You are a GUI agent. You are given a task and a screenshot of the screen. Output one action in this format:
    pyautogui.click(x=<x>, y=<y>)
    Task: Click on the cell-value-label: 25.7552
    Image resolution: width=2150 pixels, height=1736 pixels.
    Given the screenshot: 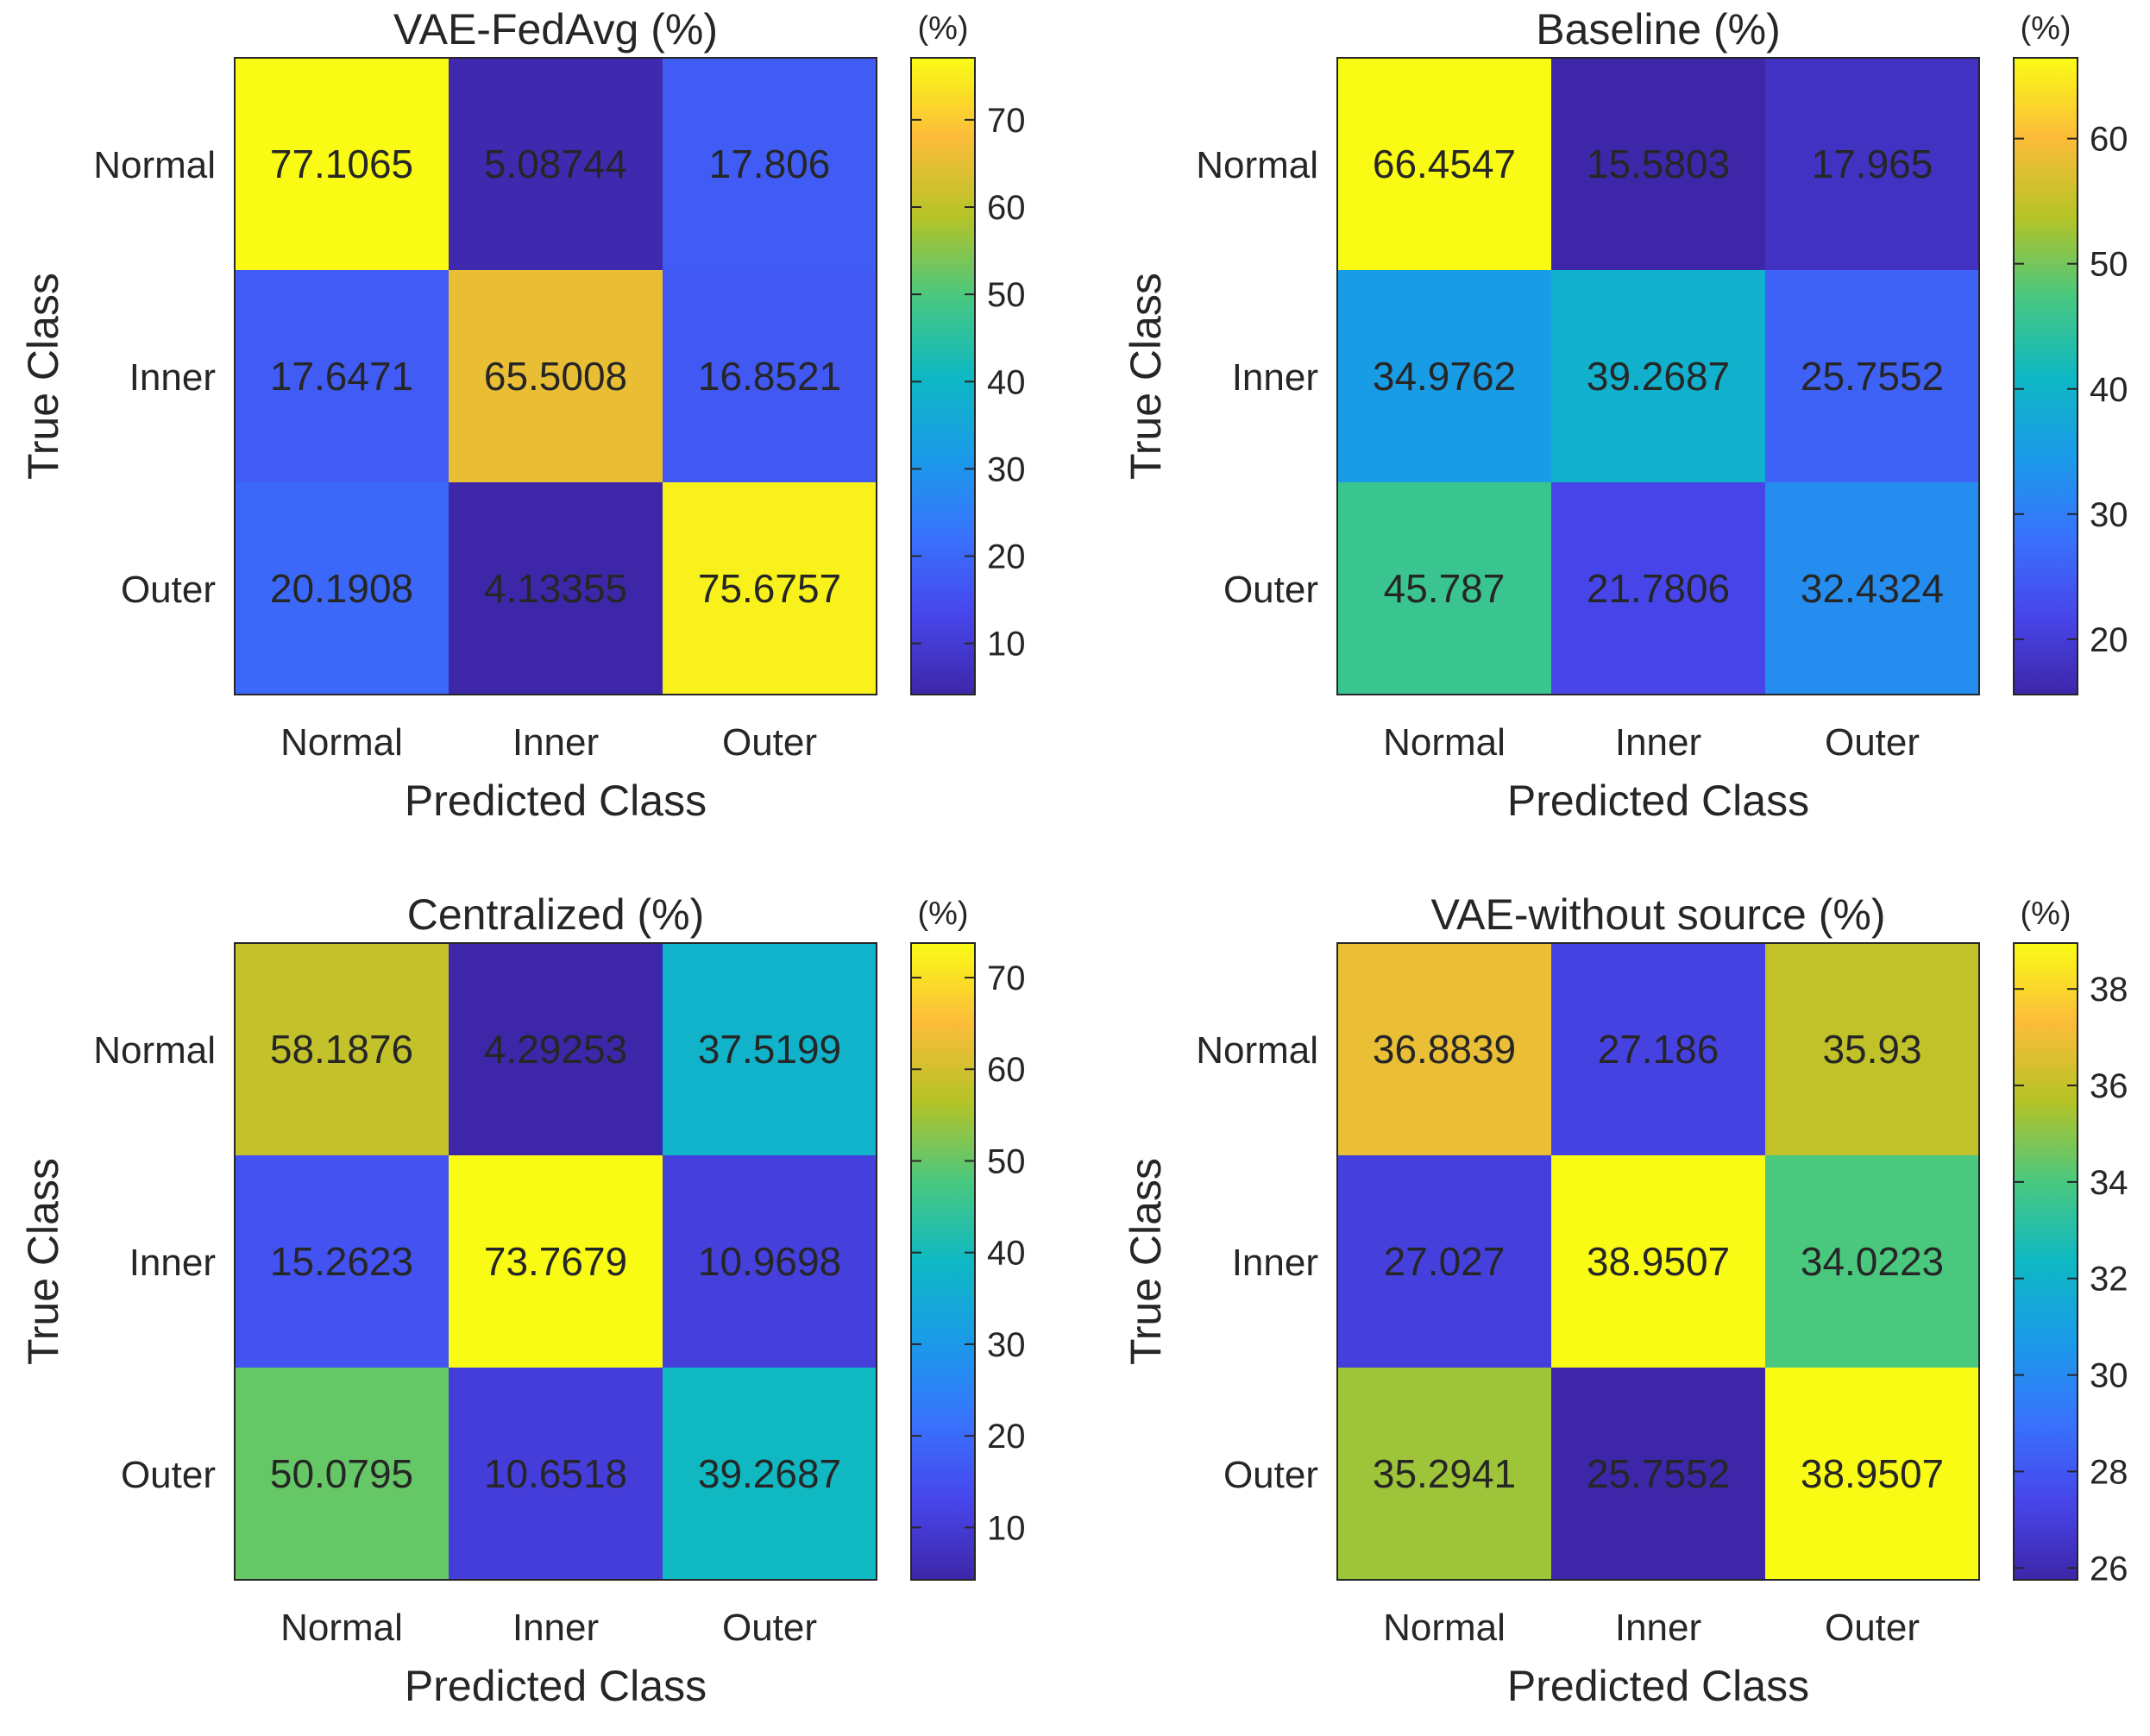 What is the action you would take?
    pyautogui.click(x=1872, y=376)
    